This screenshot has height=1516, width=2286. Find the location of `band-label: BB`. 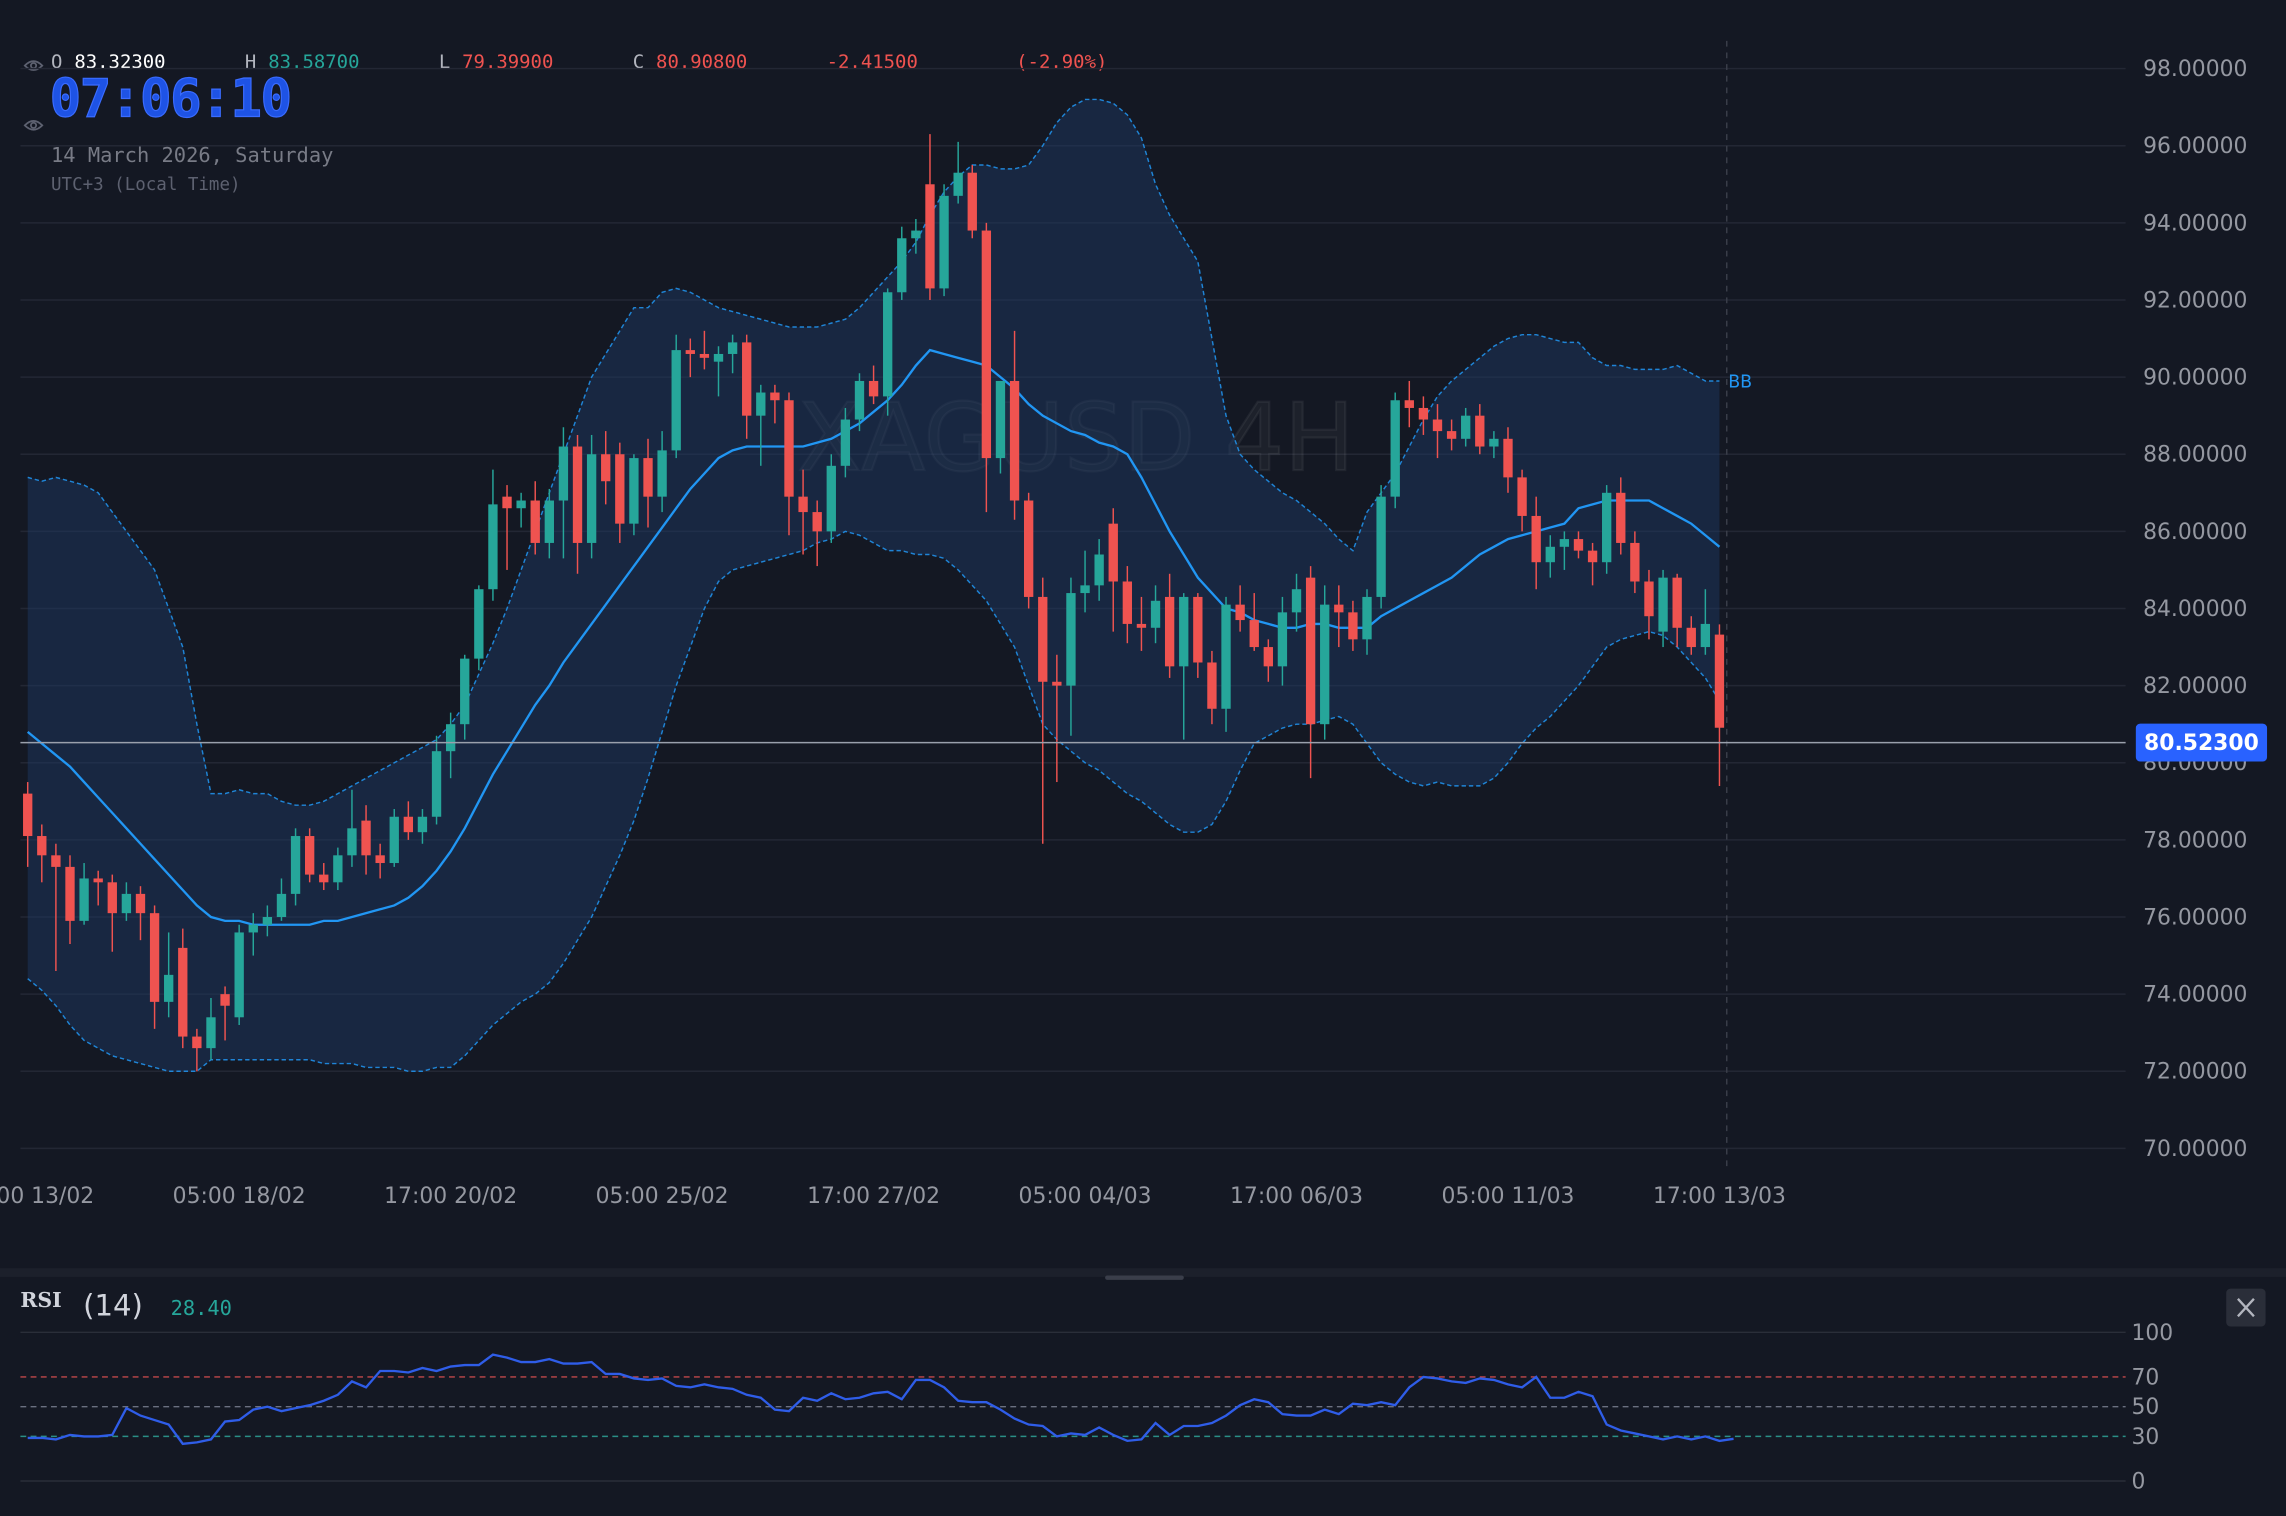

band-label: BB is located at coordinates (1740, 382).